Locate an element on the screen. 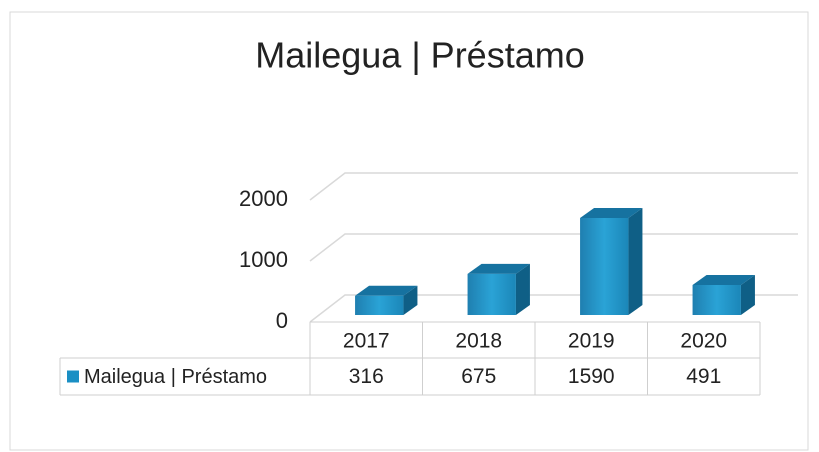 The image size is (819, 452). x-tick-label: 2018 is located at coordinates (478, 341).